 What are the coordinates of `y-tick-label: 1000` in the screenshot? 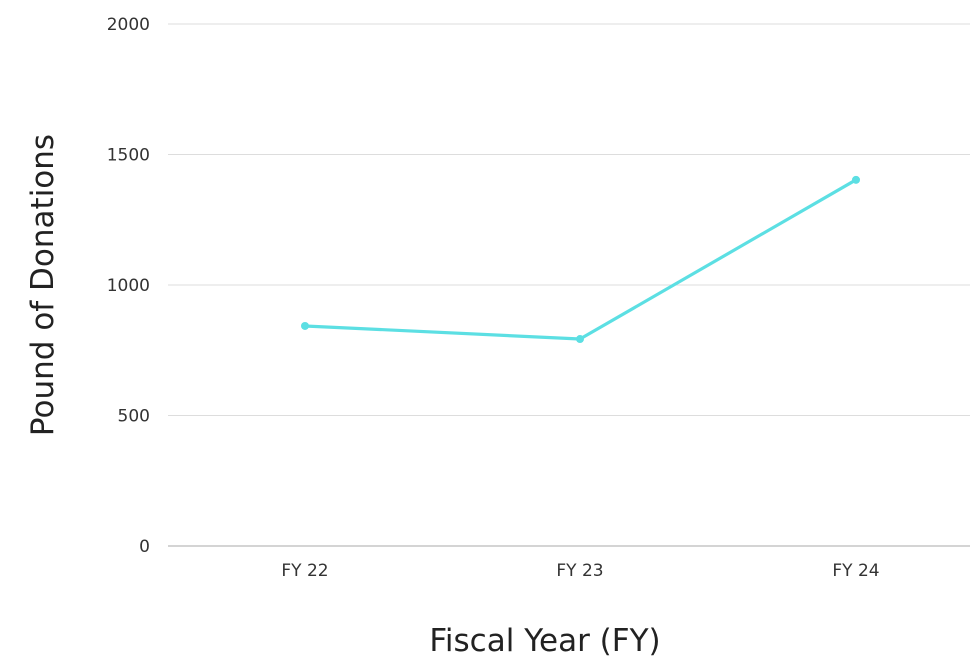 It's located at (128, 286).